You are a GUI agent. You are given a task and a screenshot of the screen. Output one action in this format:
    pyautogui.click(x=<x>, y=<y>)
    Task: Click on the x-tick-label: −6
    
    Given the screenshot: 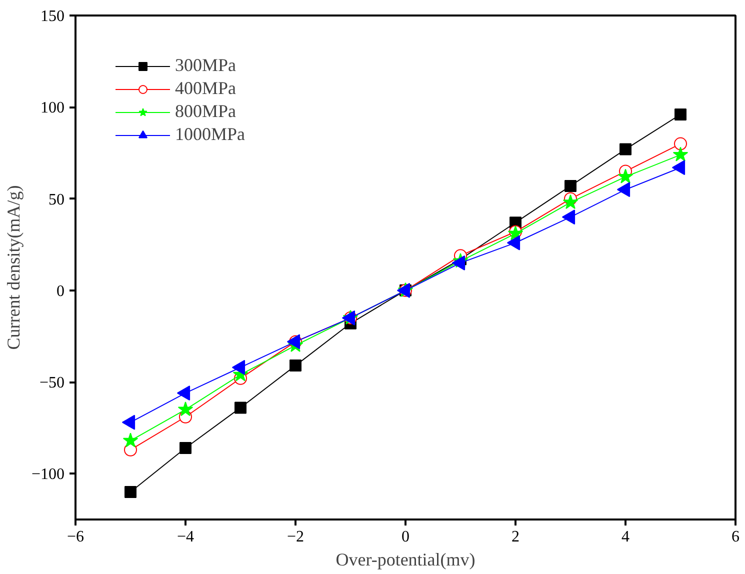 What is the action you would take?
    pyautogui.click(x=75, y=537)
    